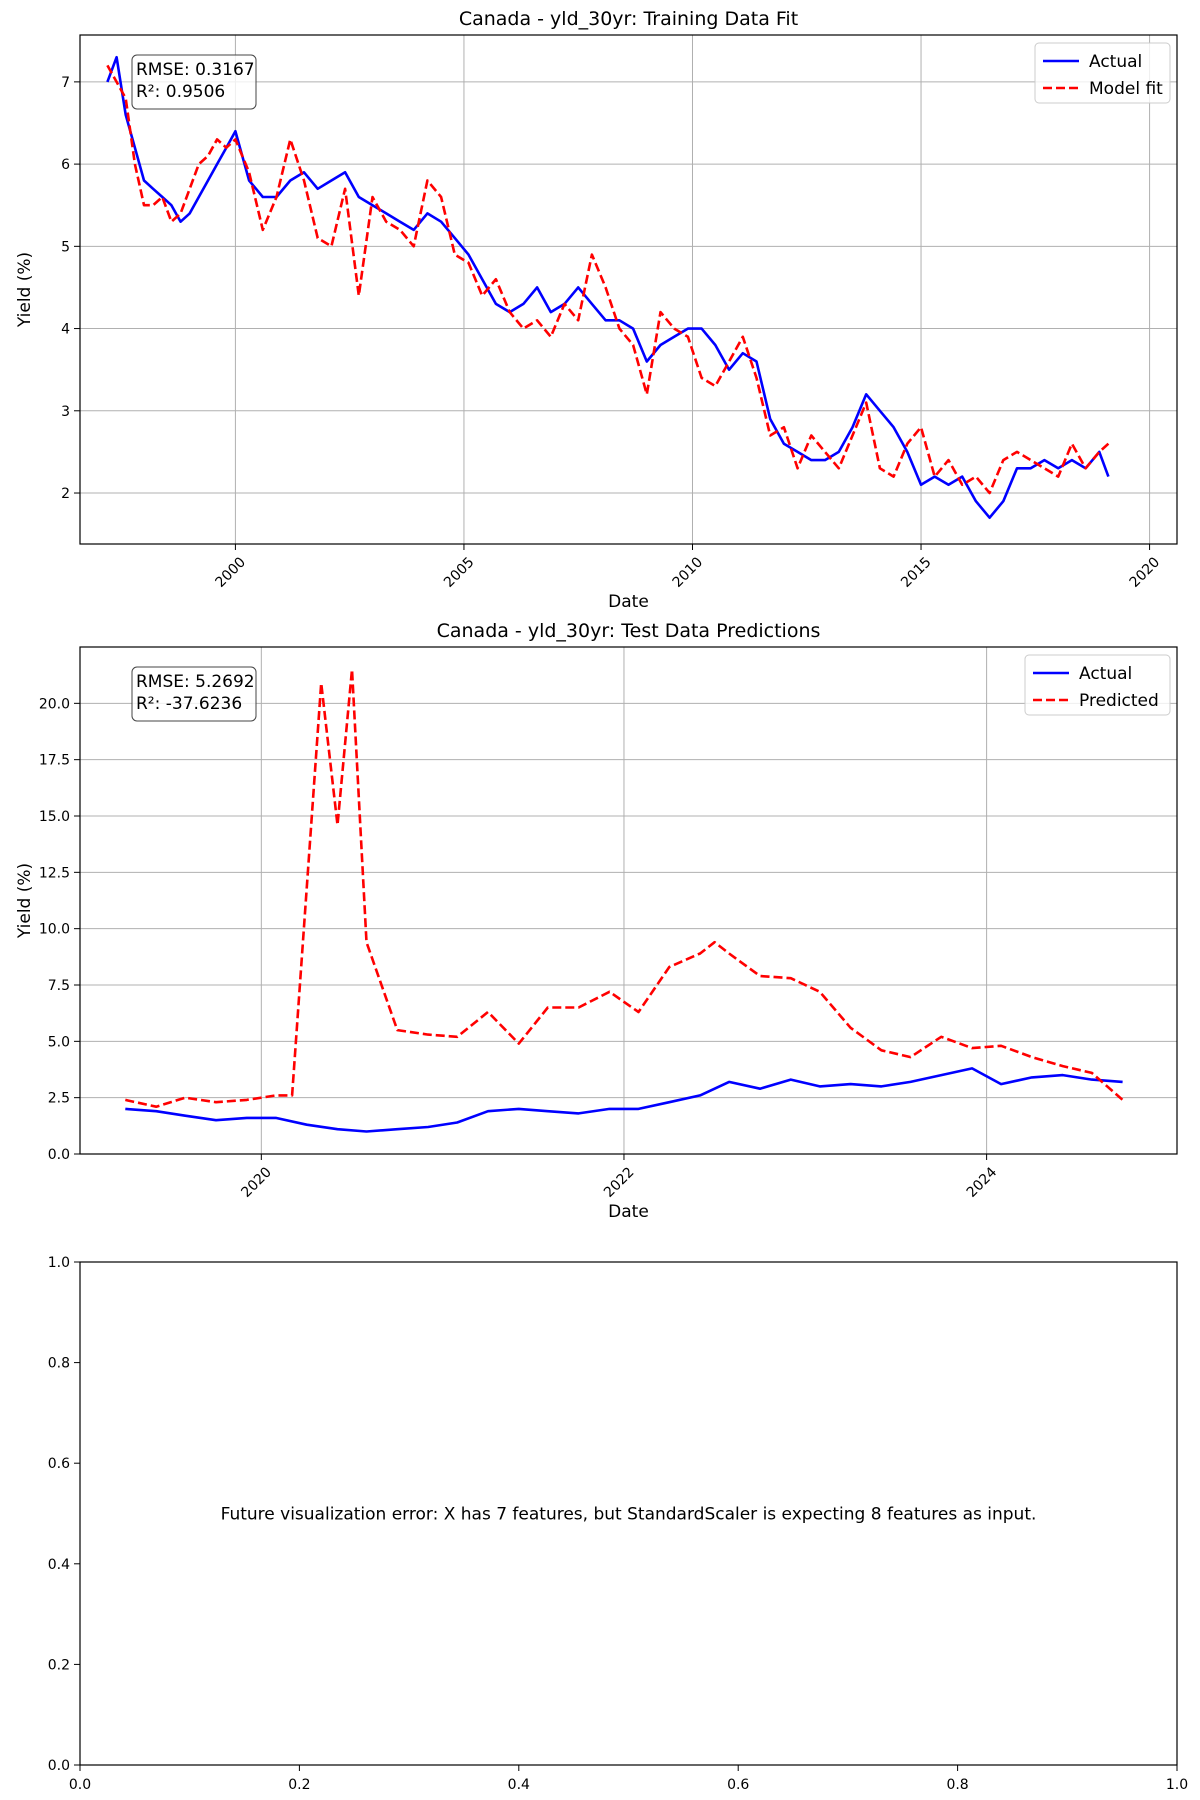 The width and height of the screenshot is (1200, 1800). What do you see at coordinates (59, 1263) in the screenshot?
I see `y-tick-label: 1.0` at bounding box center [59, 1263].